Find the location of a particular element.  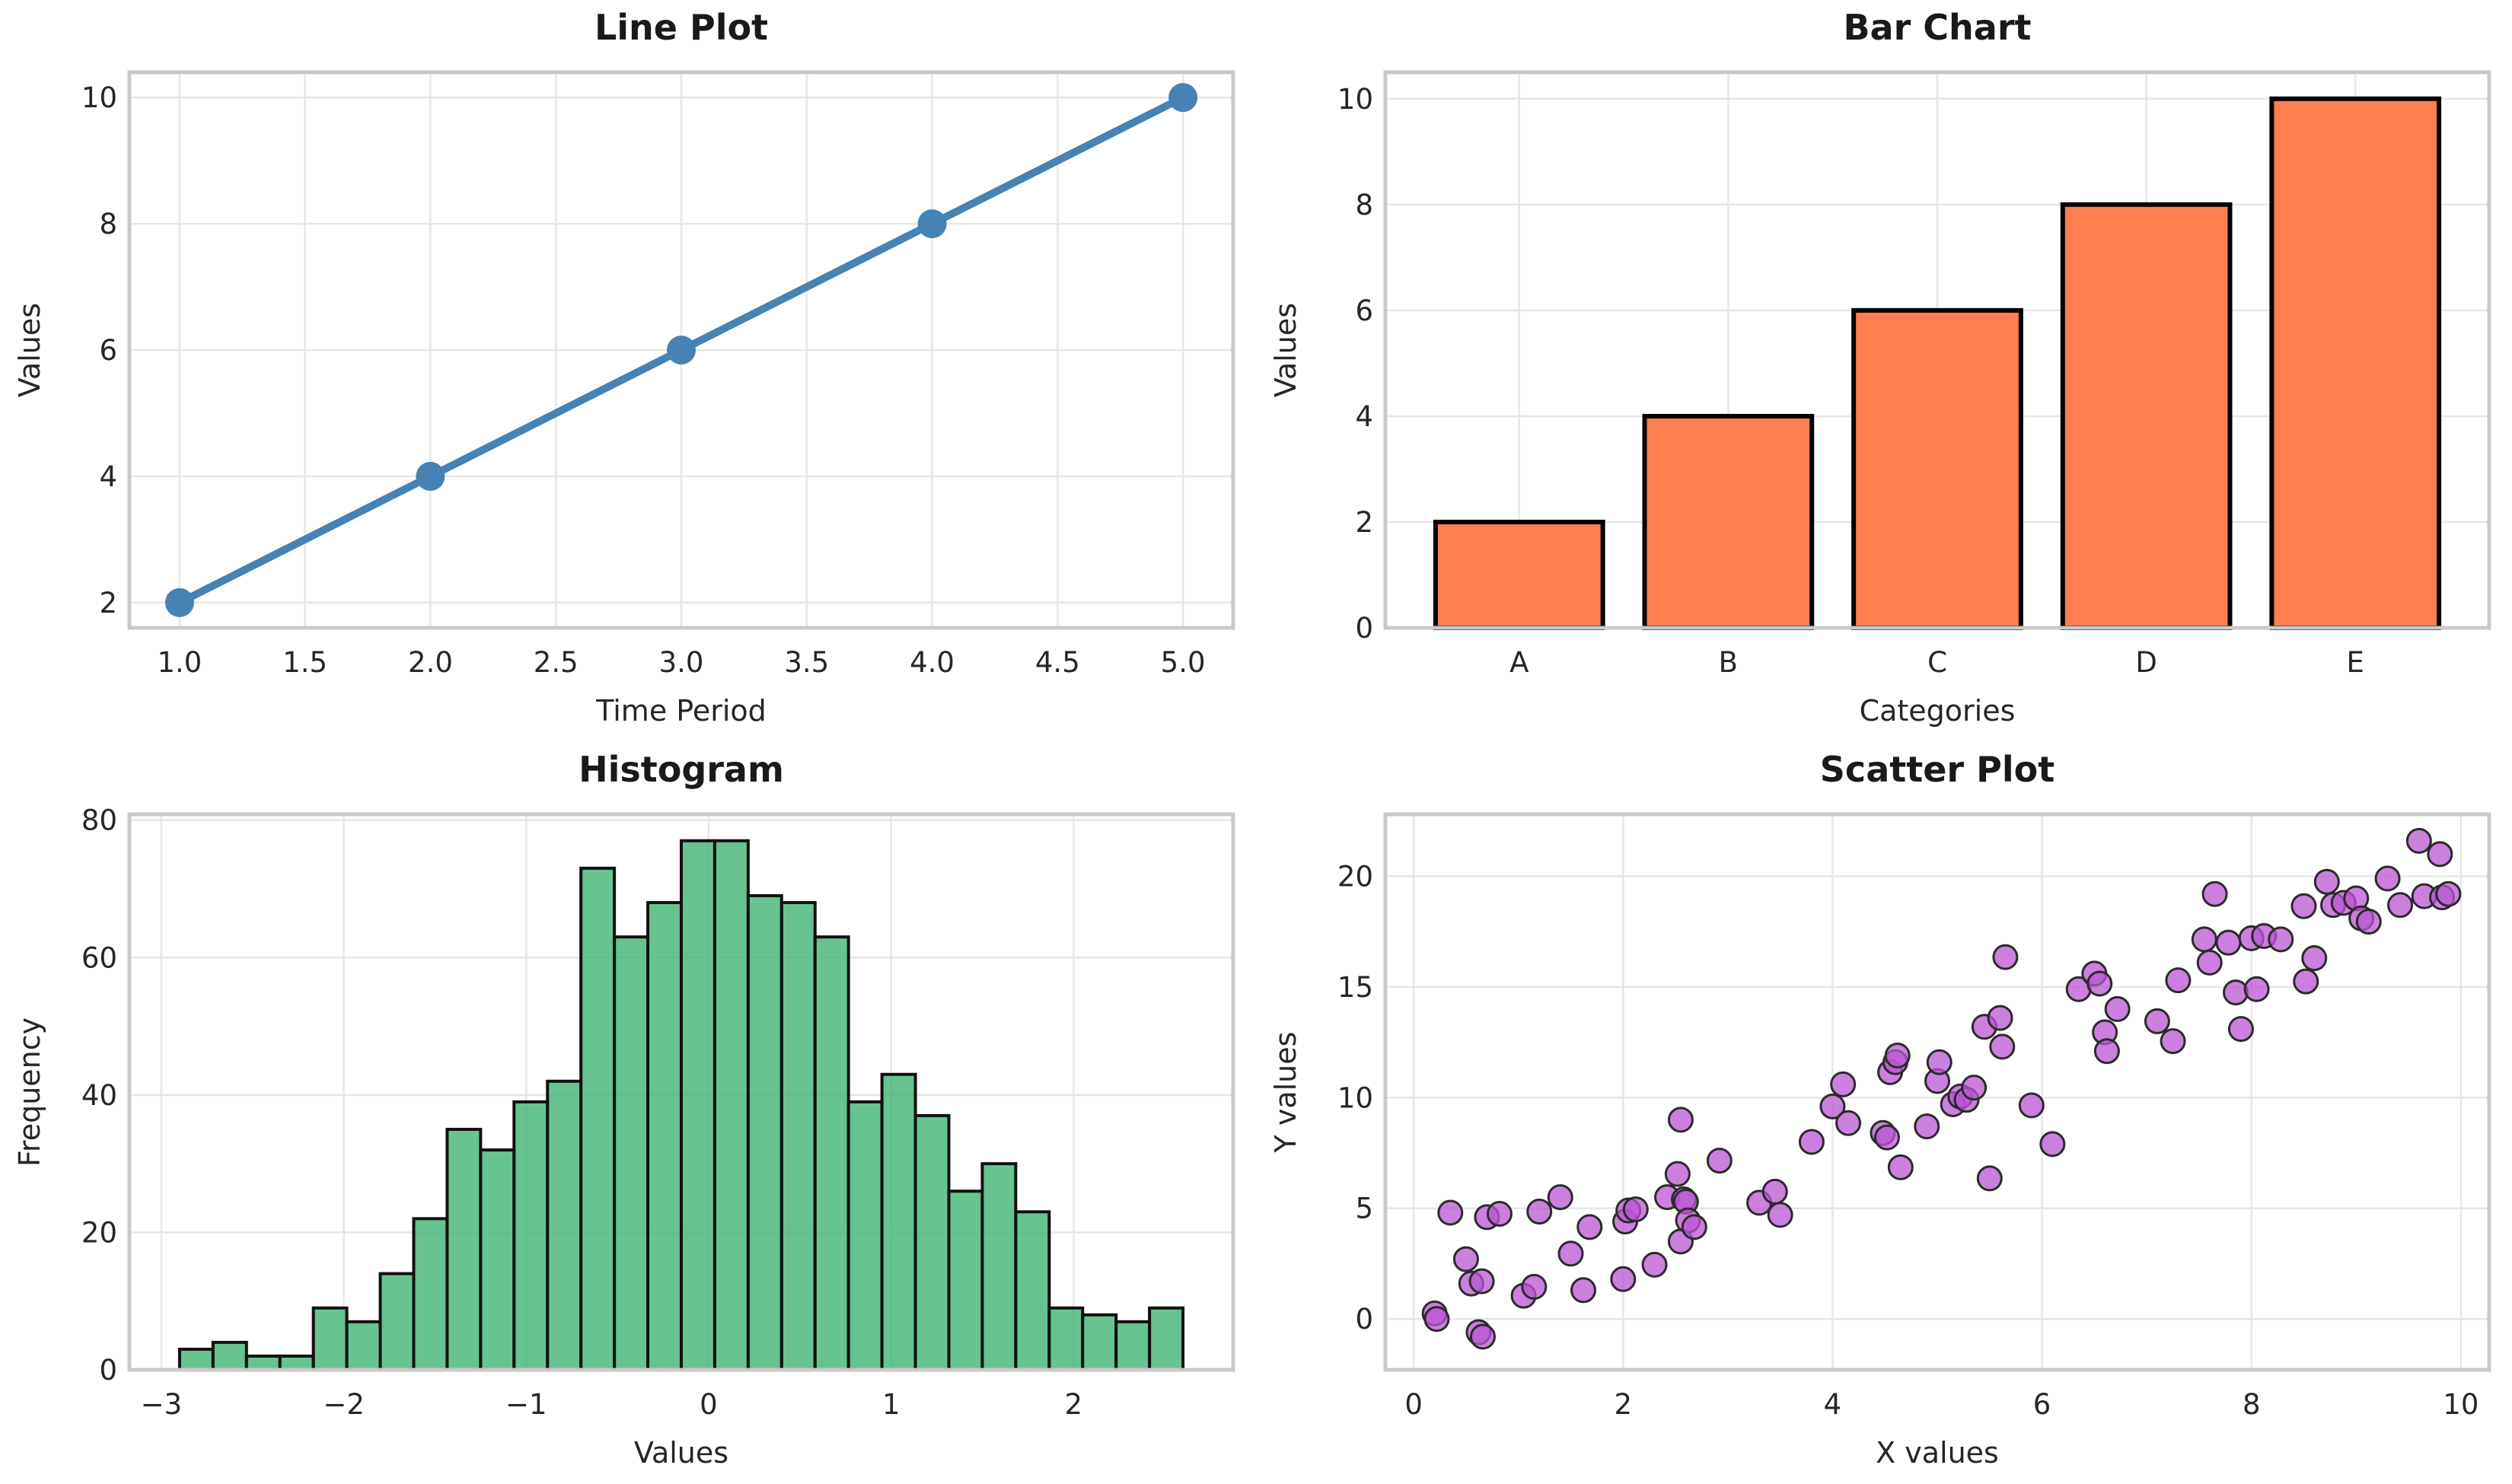

x-tick-label: E is located at coordinates (2355, 662).